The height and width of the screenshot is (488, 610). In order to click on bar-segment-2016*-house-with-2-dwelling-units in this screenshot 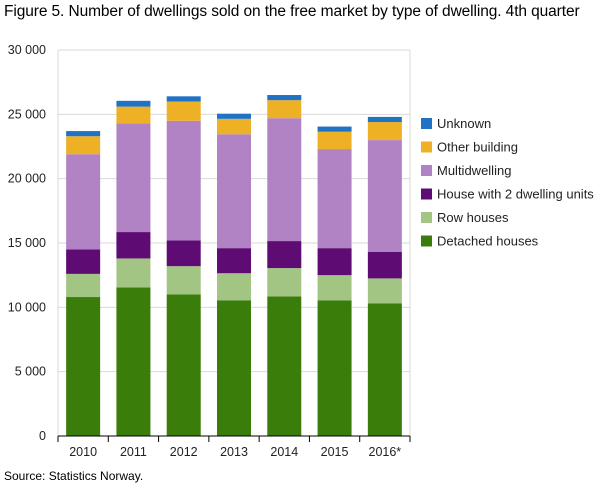, I will do `click(384, 265)`.